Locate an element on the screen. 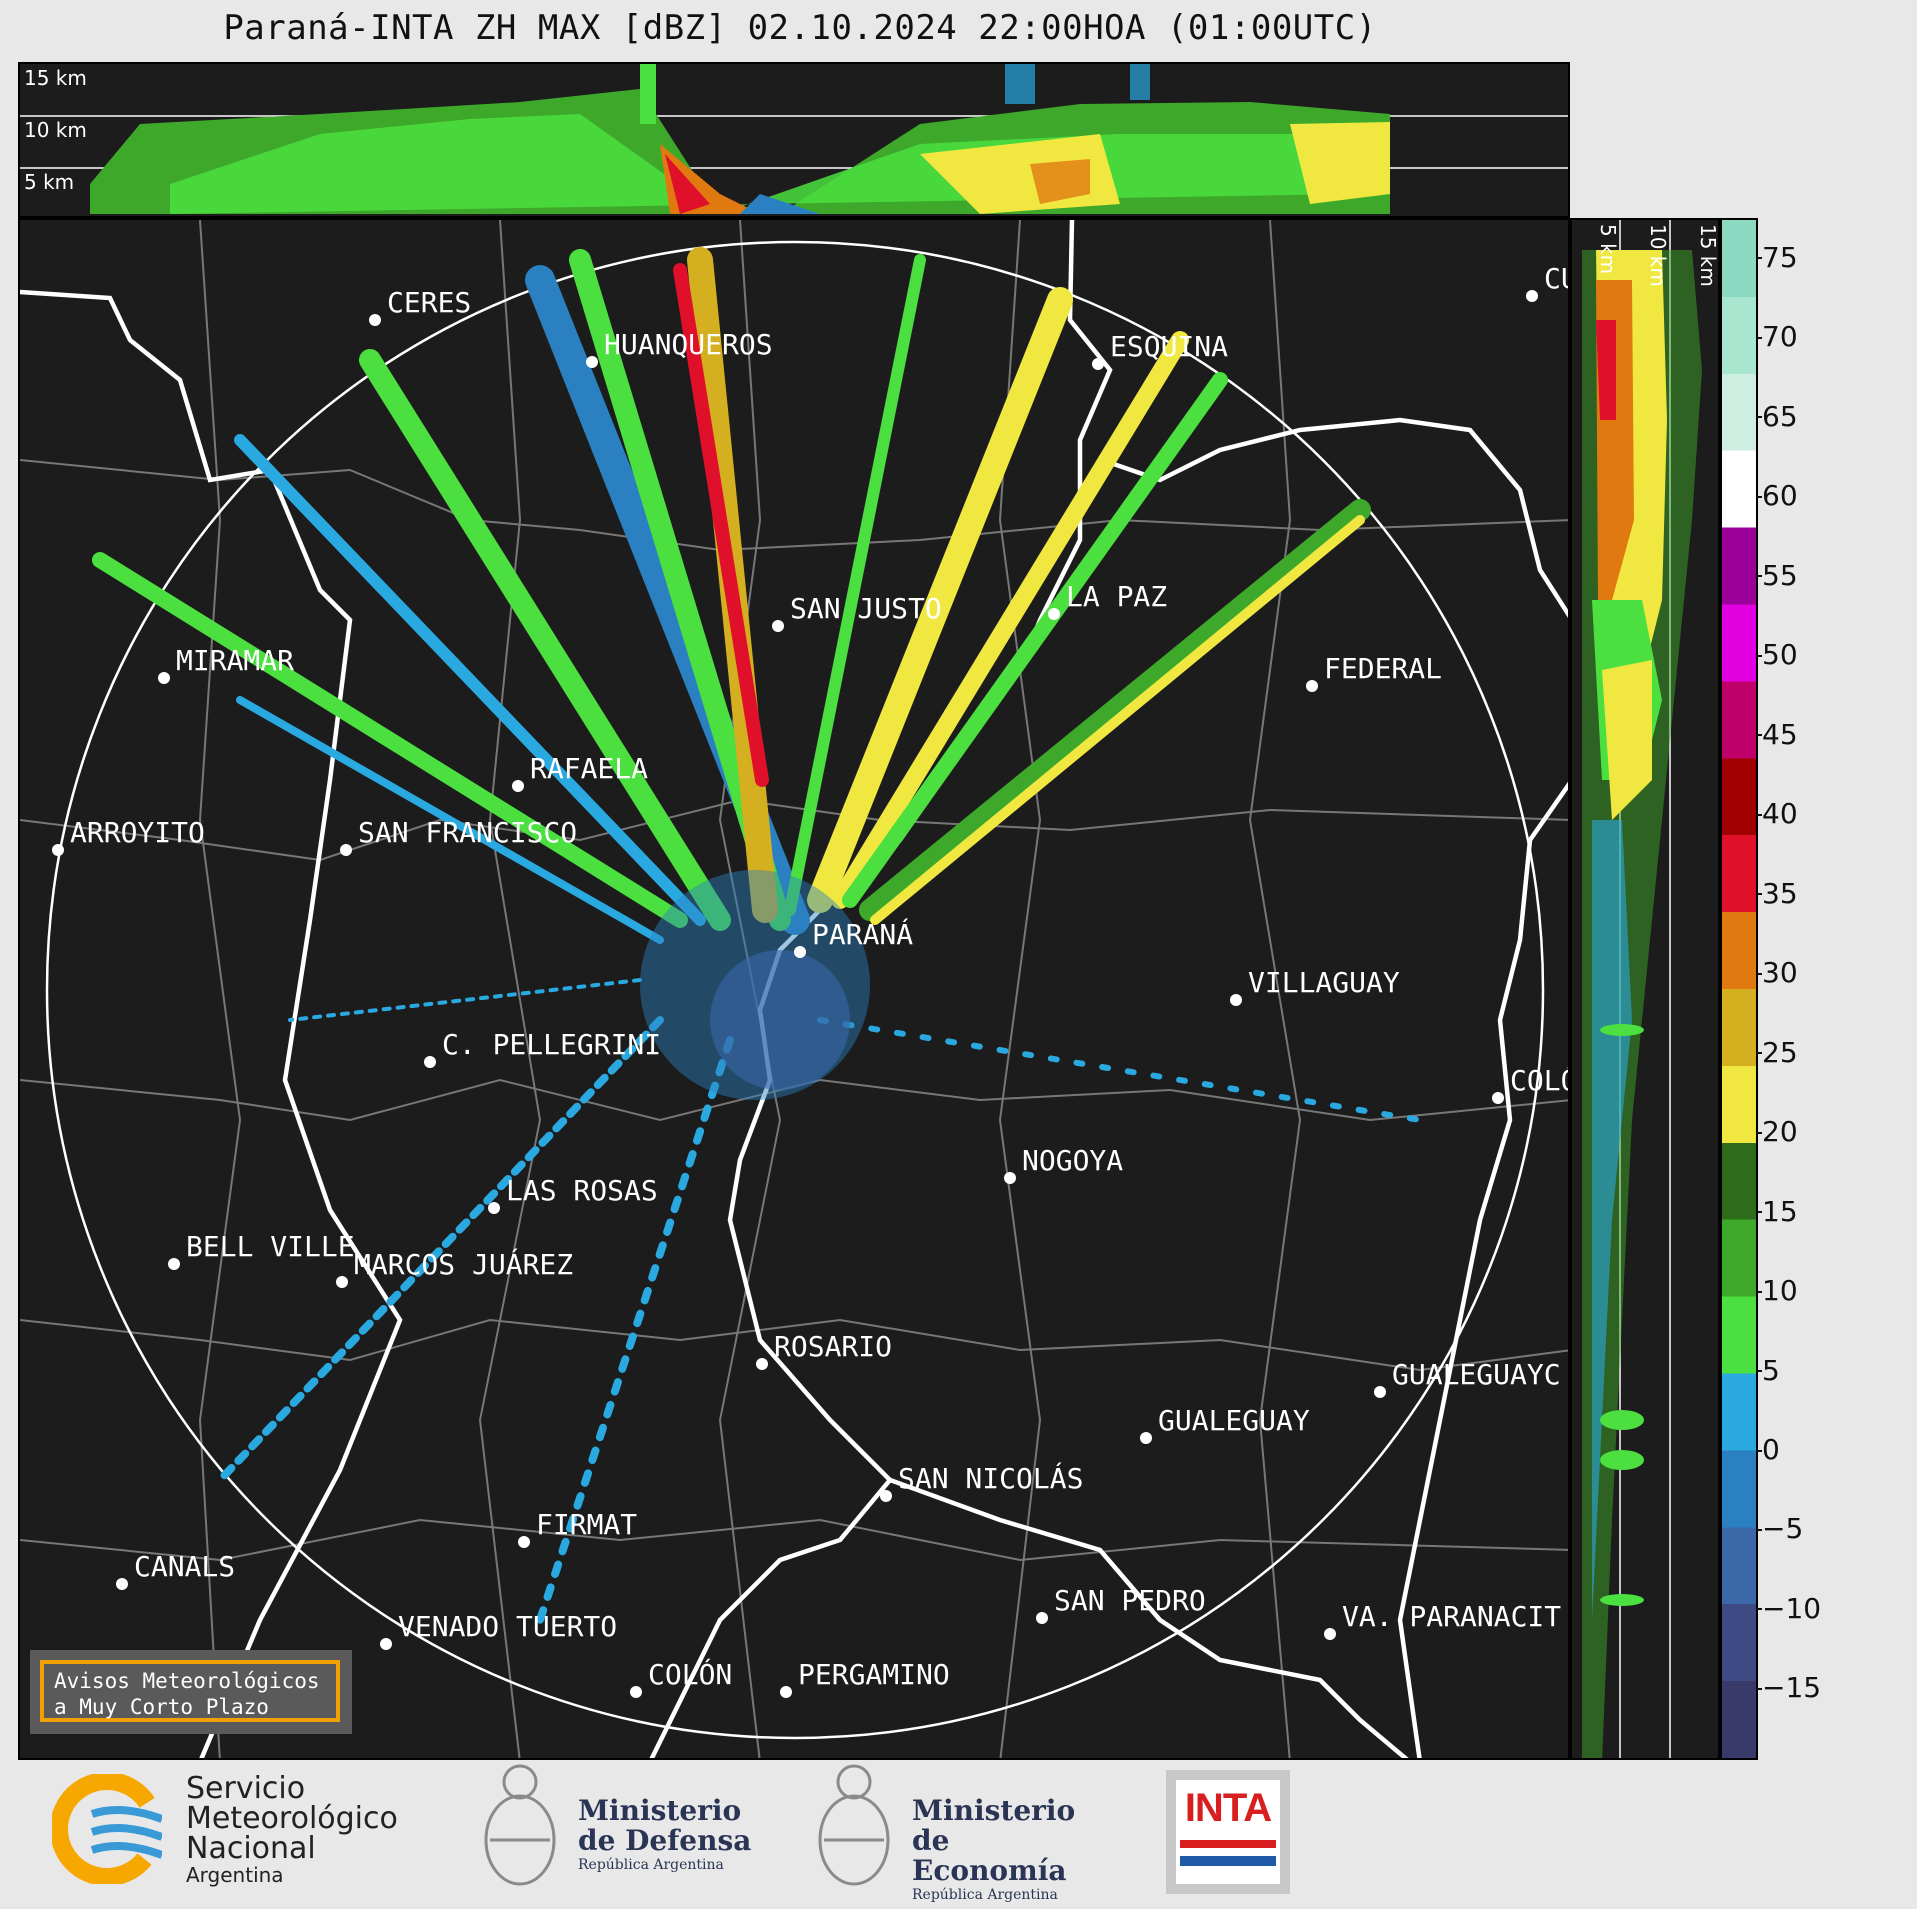  city-cu: CU is located at coordinates (1557, 278).